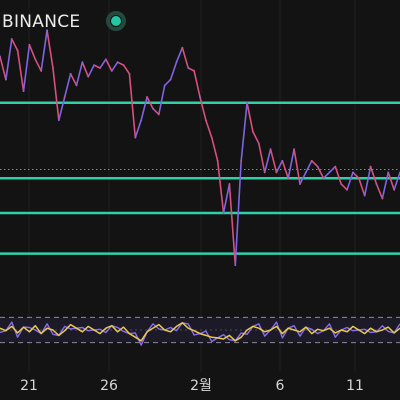  Describe the element at coordinates (41, 22) in the screenshot. I see `exchange-label: BINANCE` at that location.